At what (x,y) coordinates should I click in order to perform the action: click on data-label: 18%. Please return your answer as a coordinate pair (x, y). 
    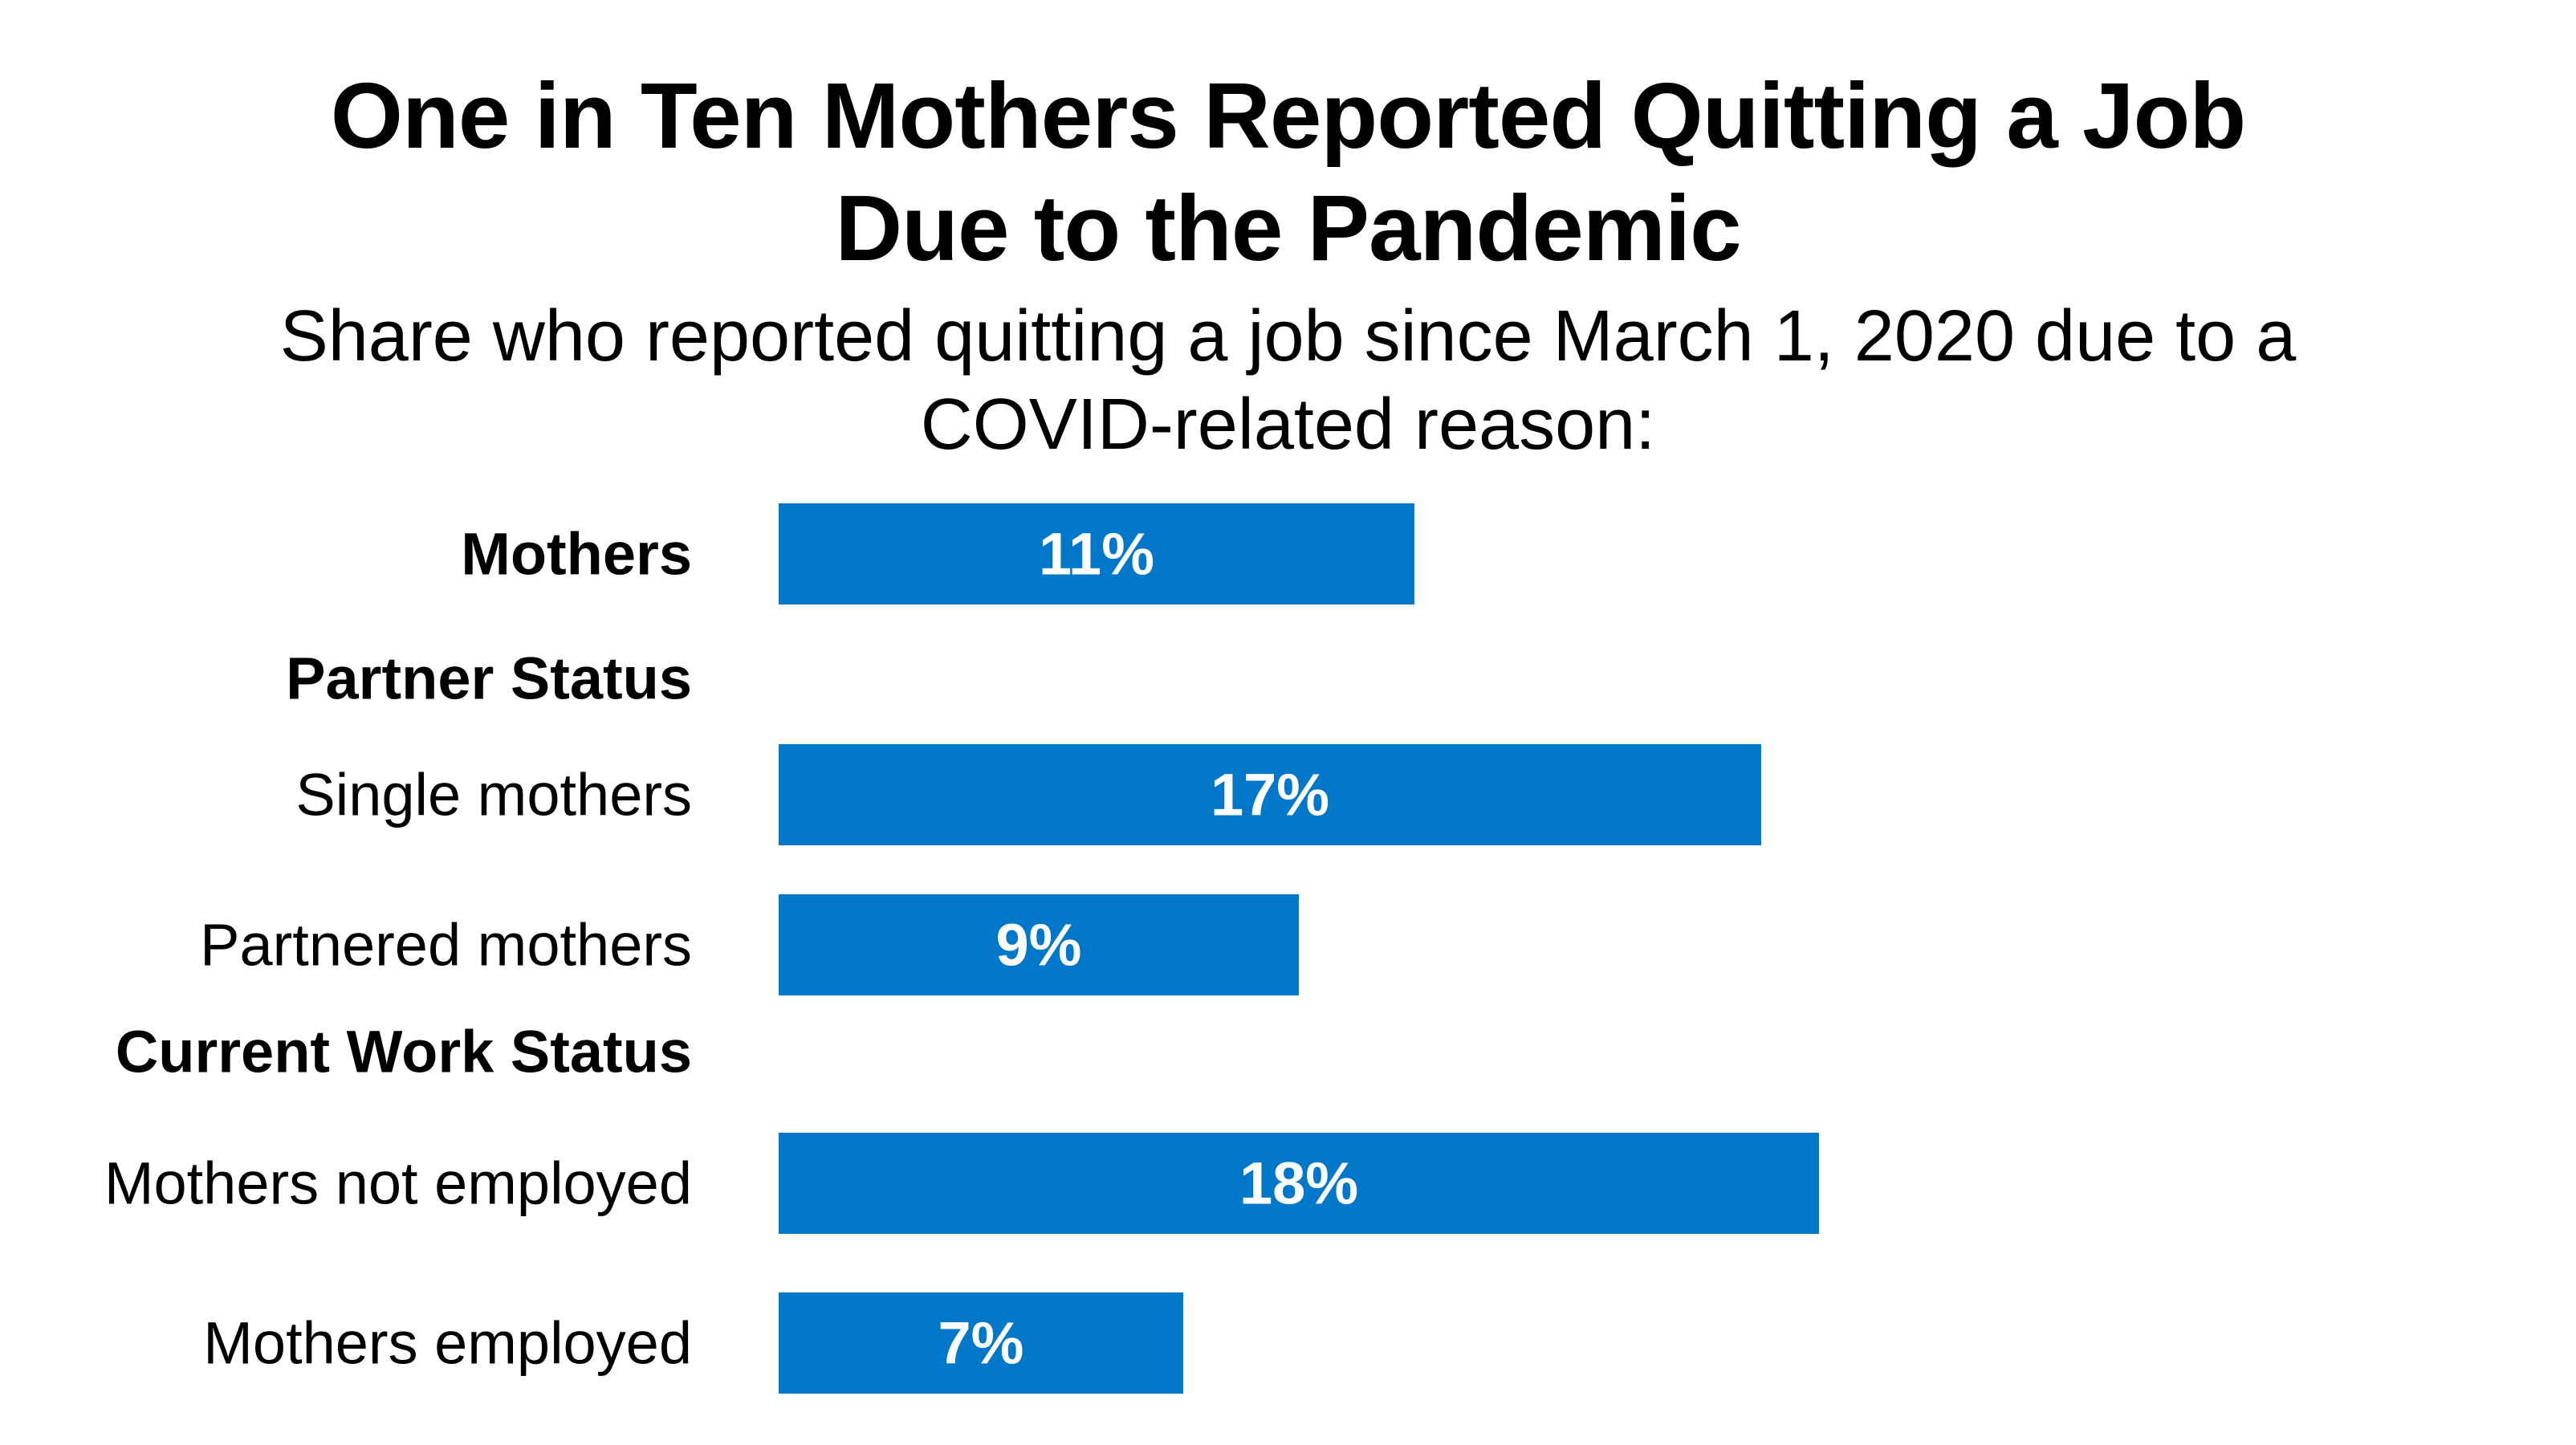
    Looking at the image, I should click on (1298, 1183).